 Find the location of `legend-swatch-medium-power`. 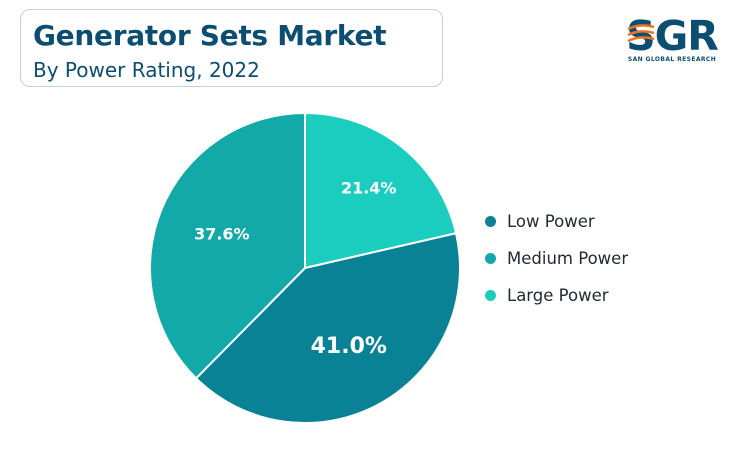

legend-swatch-medium-power is located at coordinates (490, 258).